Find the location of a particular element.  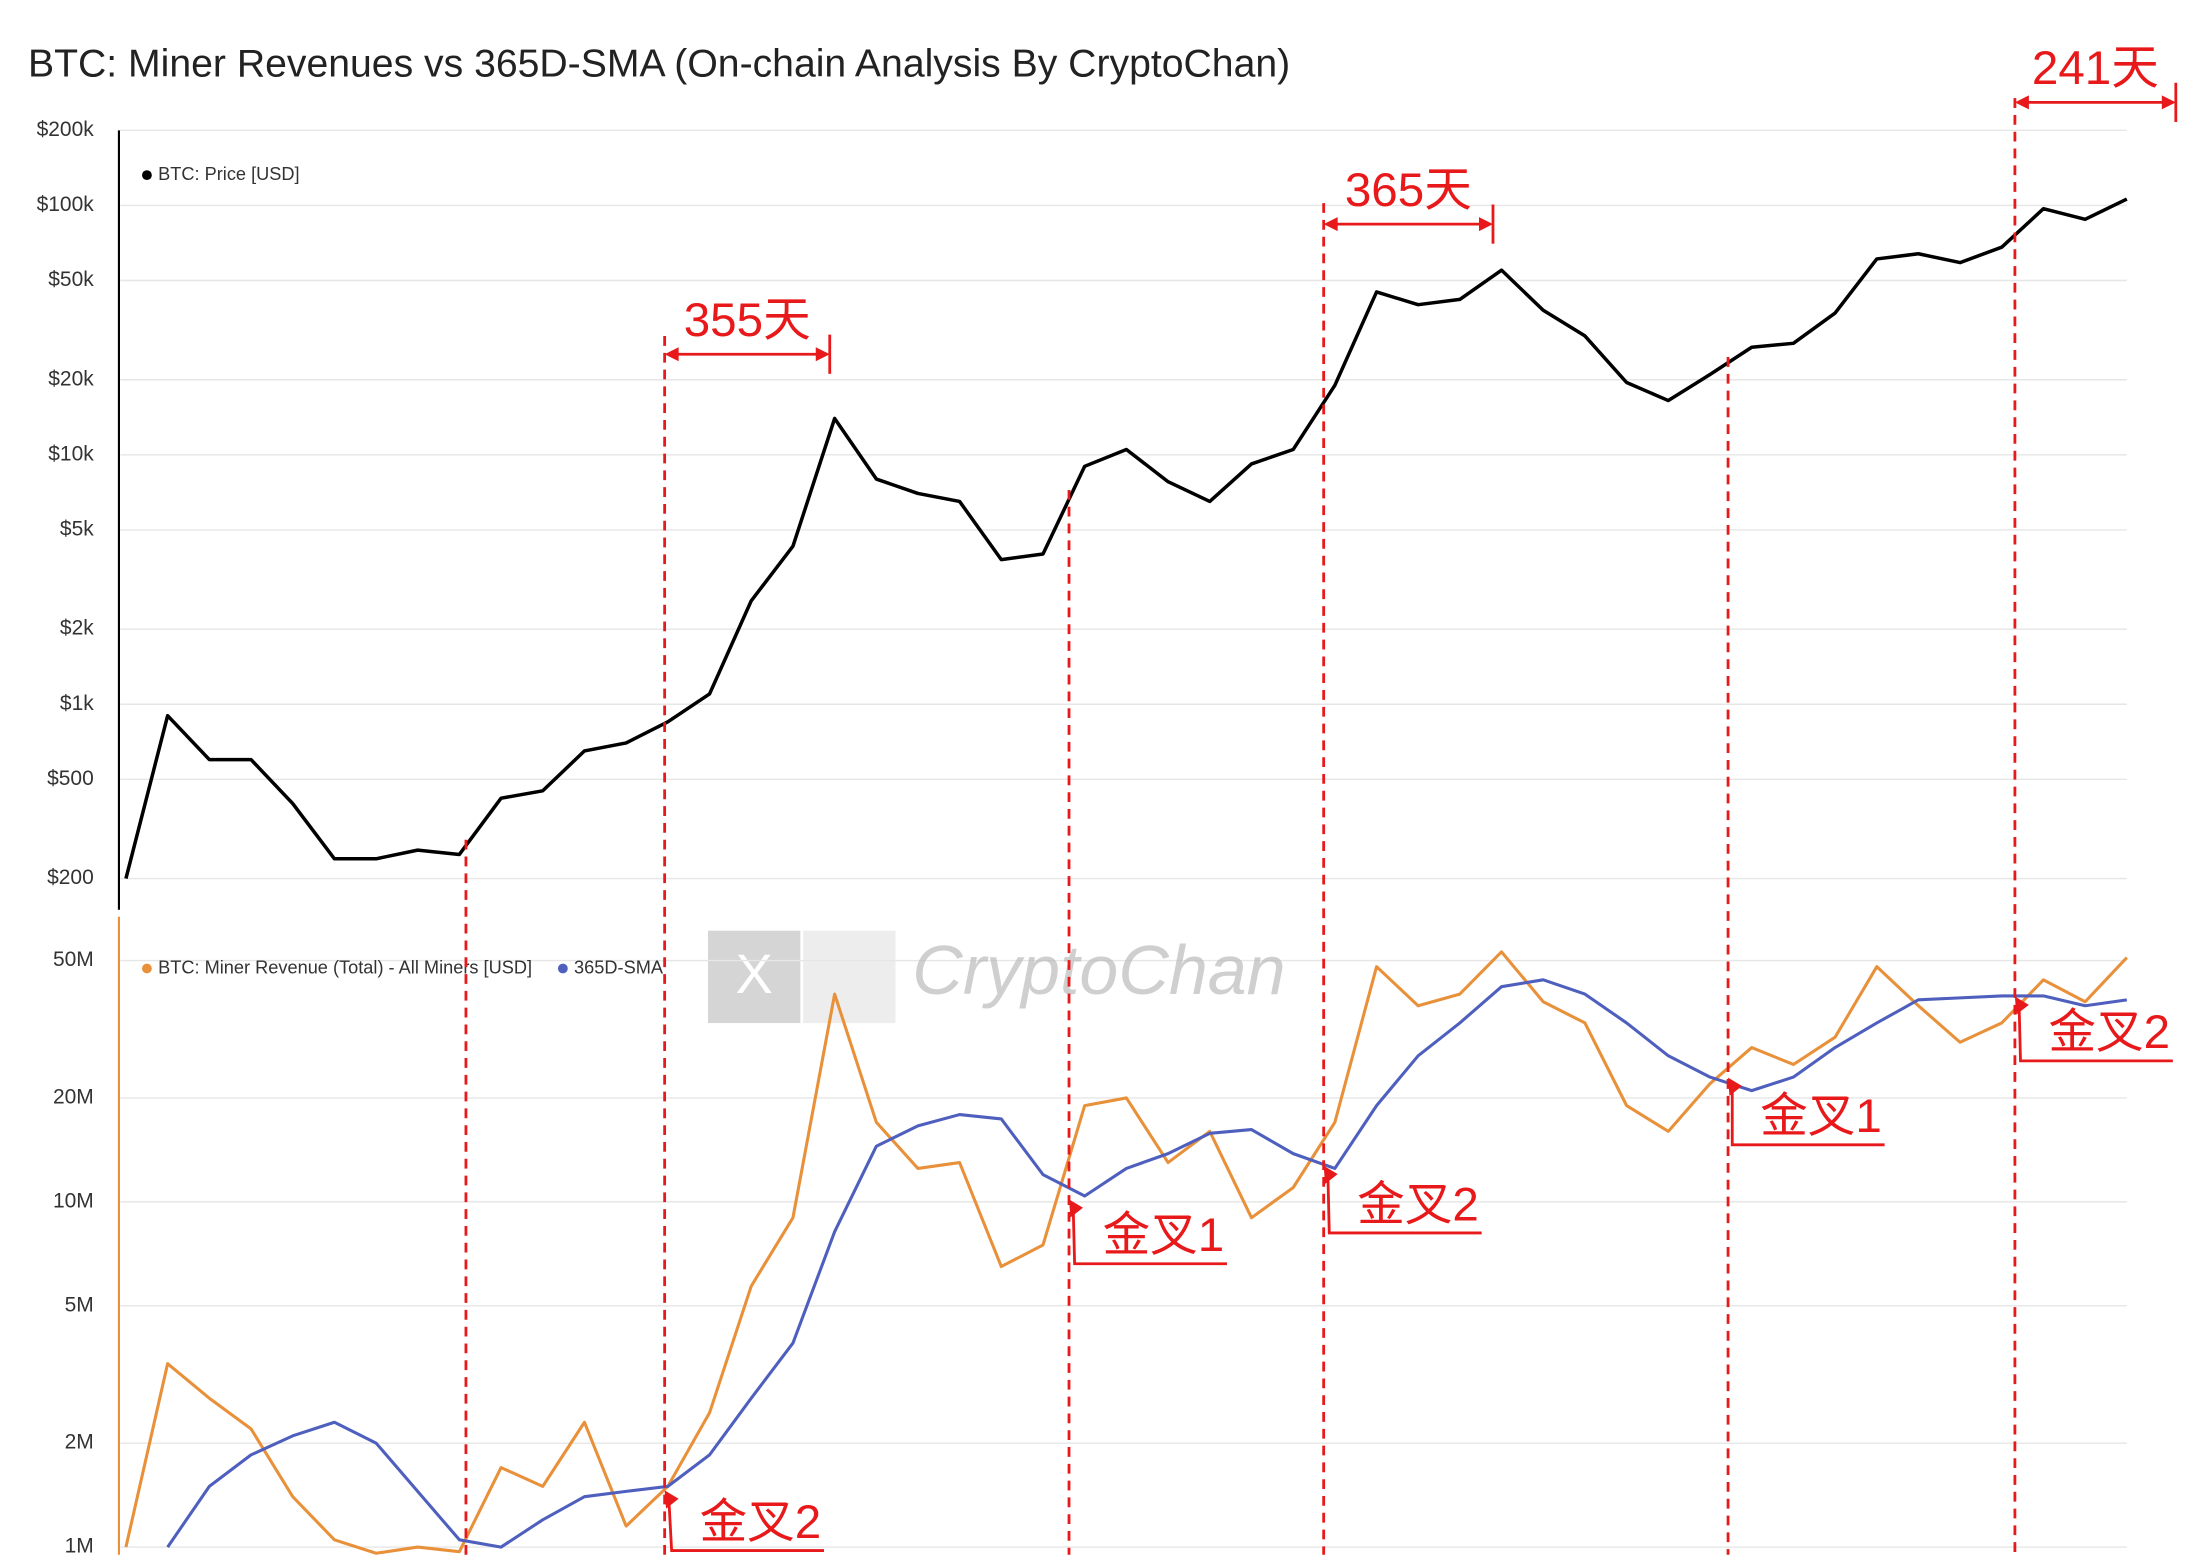

y-tick-label: 2M is located at coordinates (79, 1442).